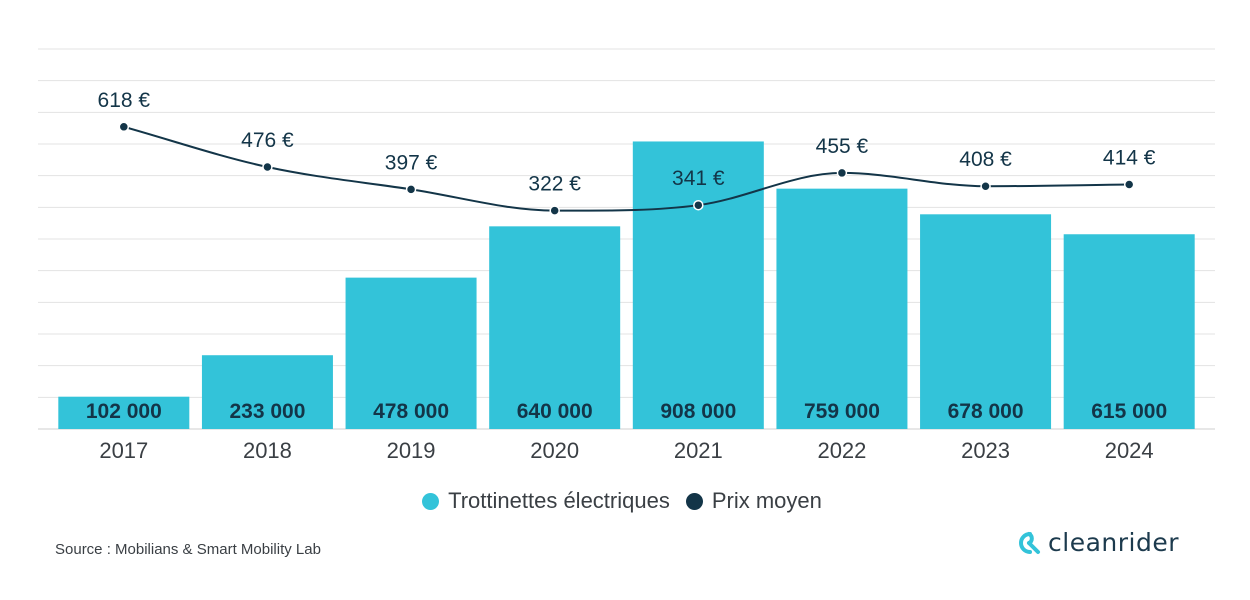 Image resolution: width=1250 pixels, height=600 pixels. I want to click on logo-text: cleanrider, so click(1113, 542).